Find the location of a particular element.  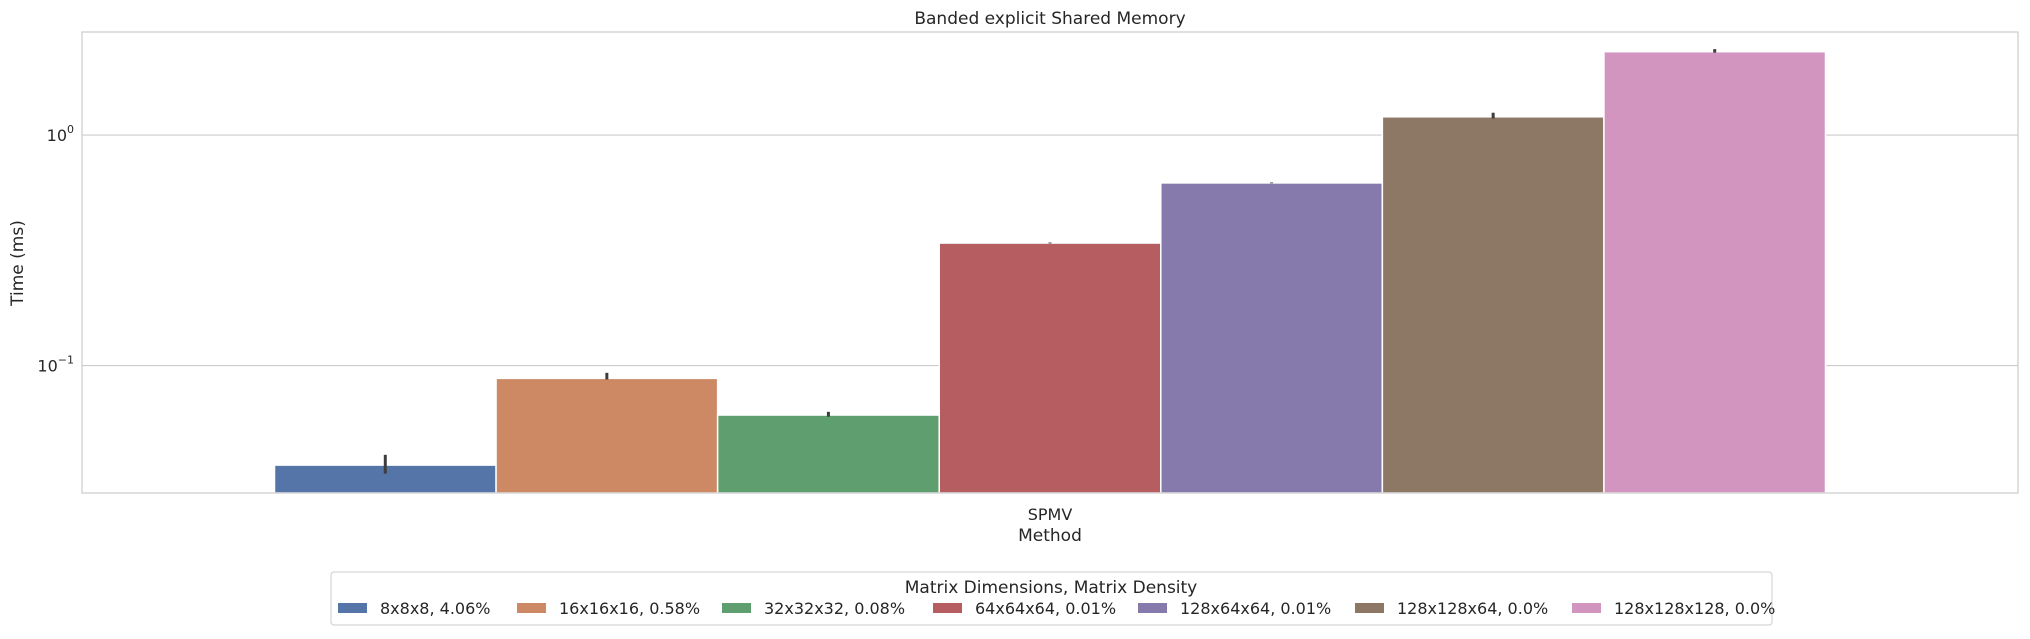

legend-label: 8x8x8, 4.06% is located at coordinates (435, 608).